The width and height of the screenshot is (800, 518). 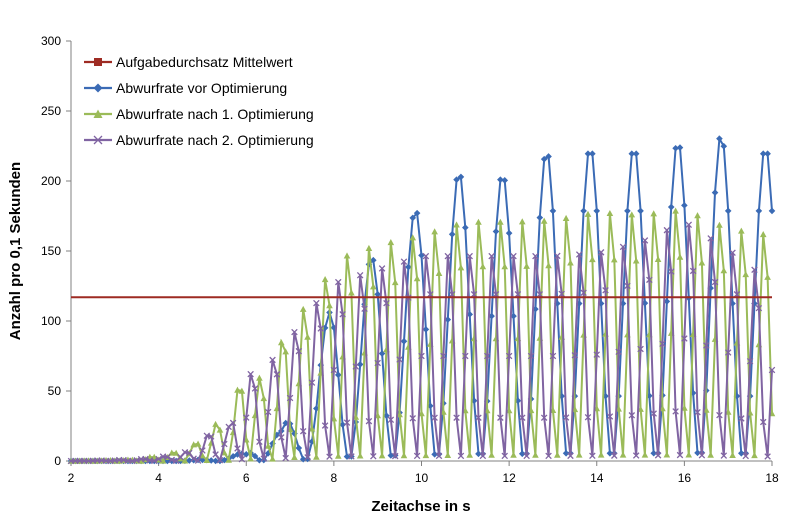 What do you see at coordinates (334, 478) in the screenshot?
I see `x-tick-label: 8` at bounding box center [334, 478].